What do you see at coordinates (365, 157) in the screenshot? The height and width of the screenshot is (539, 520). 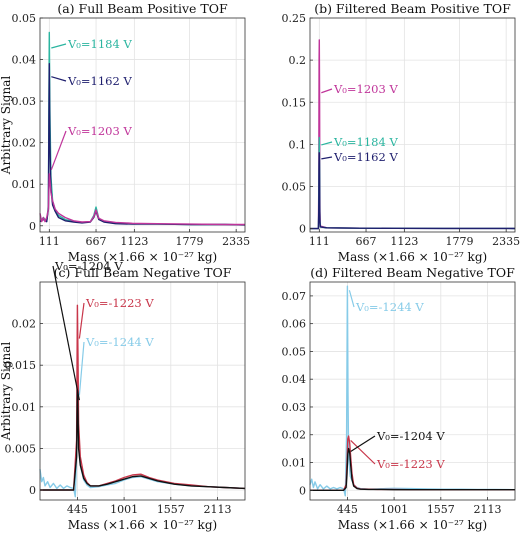 I see `series-label-3: V₀=1162 V` at bounding box center [365, 157].